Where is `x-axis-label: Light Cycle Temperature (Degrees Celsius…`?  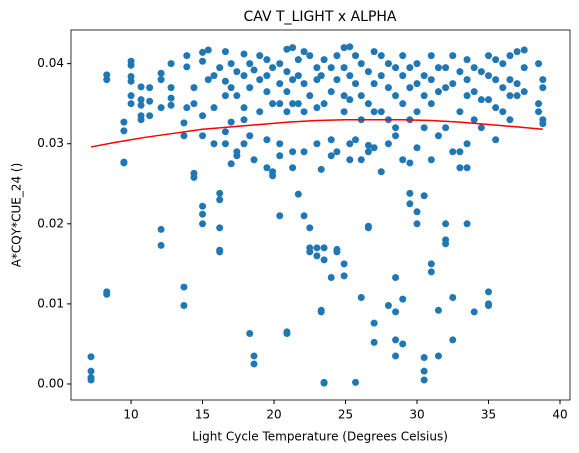 x-axis-label: Light Cycle Temperature (Degrees Celsius… is located at coordinates (320, 437).